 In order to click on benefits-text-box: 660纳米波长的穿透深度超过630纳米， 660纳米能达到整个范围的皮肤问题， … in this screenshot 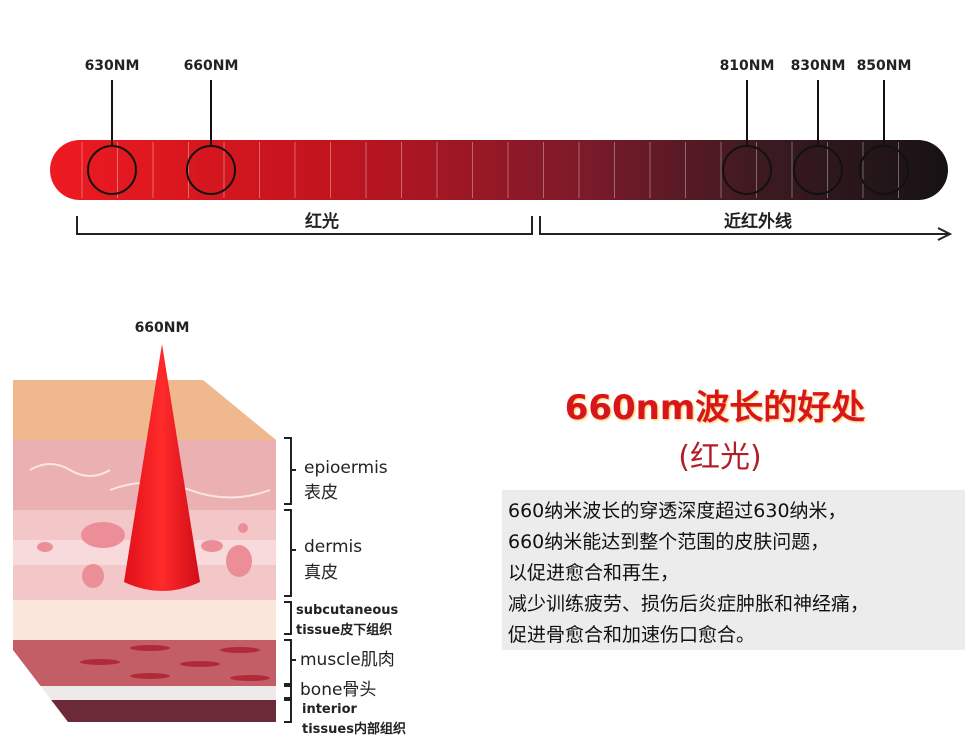, I will do `click(733, 570)`.